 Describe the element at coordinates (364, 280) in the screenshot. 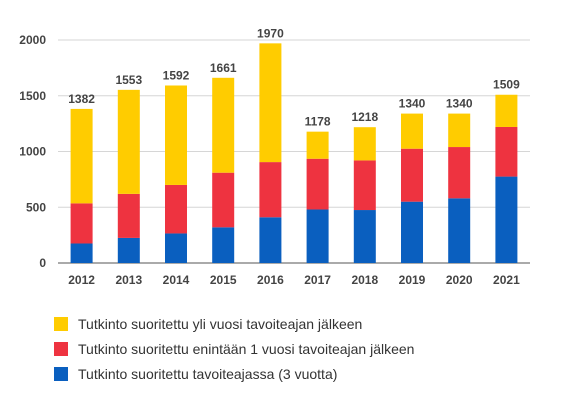

I see `x-tick-label: 2018` at that location.